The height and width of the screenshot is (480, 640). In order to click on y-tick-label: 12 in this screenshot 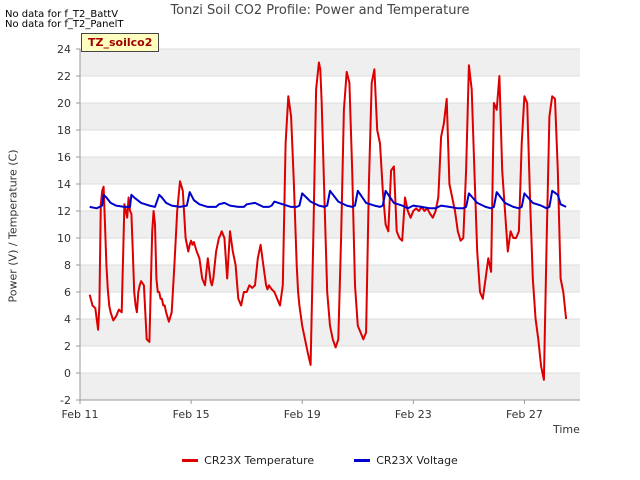, I will do `click(64, 211)`.